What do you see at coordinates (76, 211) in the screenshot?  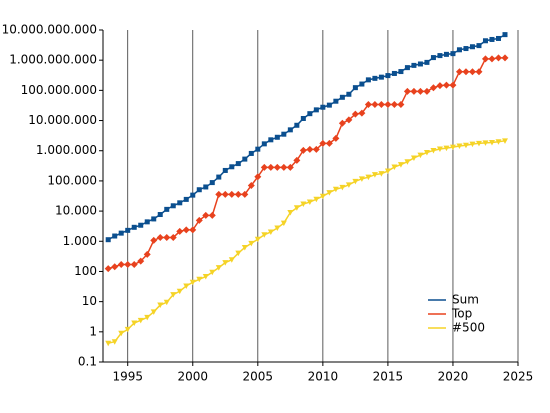 I see `y-tick-label: 10.000` at bounding box center [76, 211].